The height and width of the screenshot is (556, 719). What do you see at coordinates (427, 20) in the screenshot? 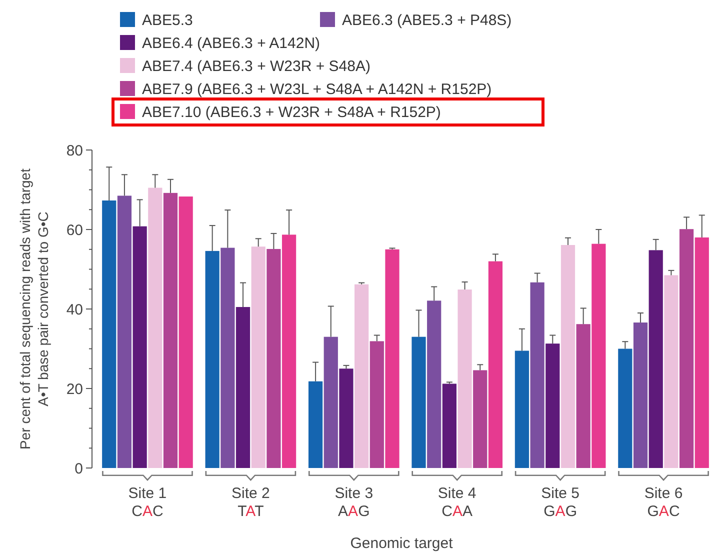
I see `legend-label: ABE6.3 (ABE5.3 + P48S)` at bounding box center [427, 20].